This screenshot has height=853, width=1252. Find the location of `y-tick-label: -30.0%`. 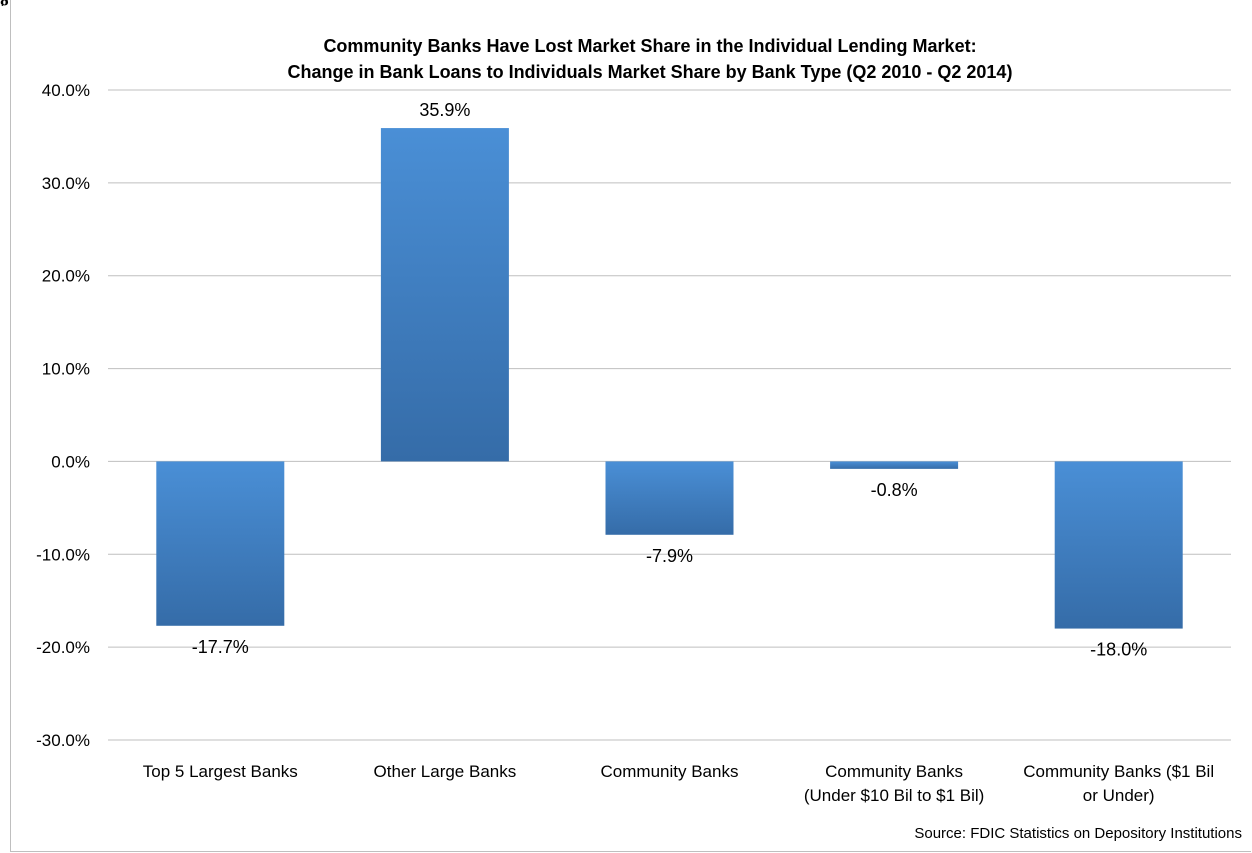

y-tick-label: -30.0% is located at coordinates (63, 740).